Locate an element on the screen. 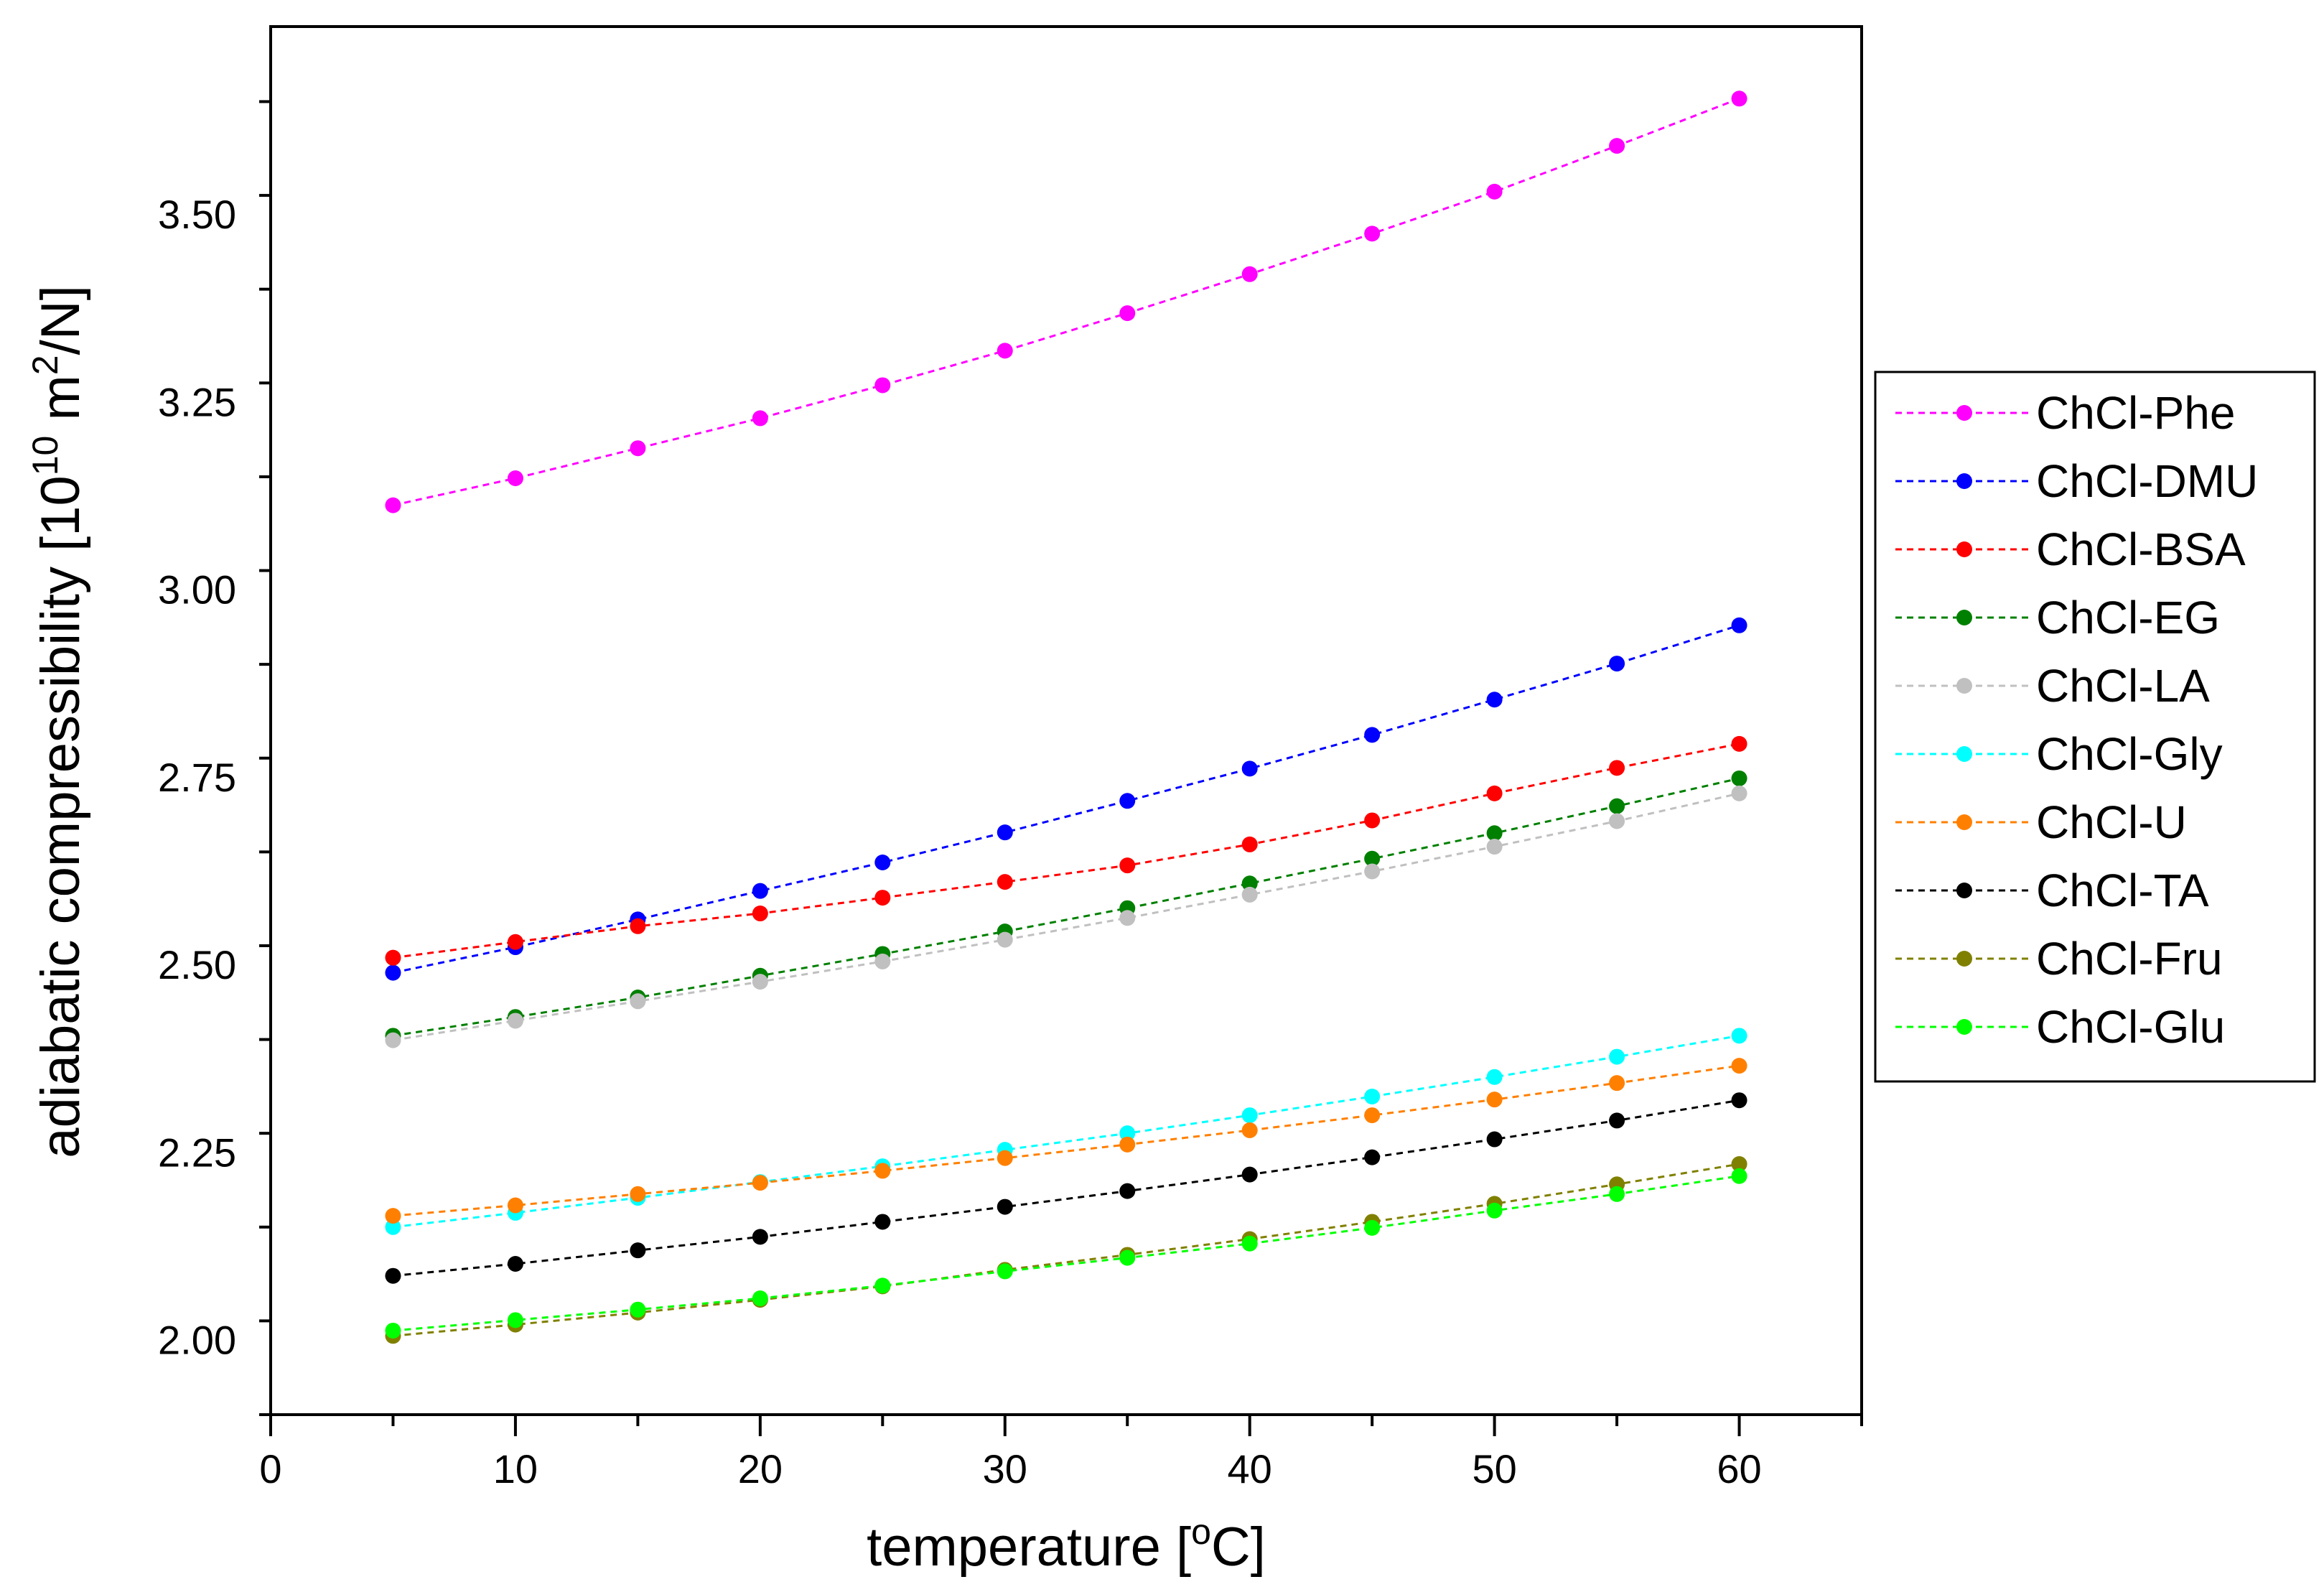 Image resolution: width=2324 pixels, height=1587 pixels. legend-item-chcl-la: ChCl-LA is located at coordinates (2052, 686).